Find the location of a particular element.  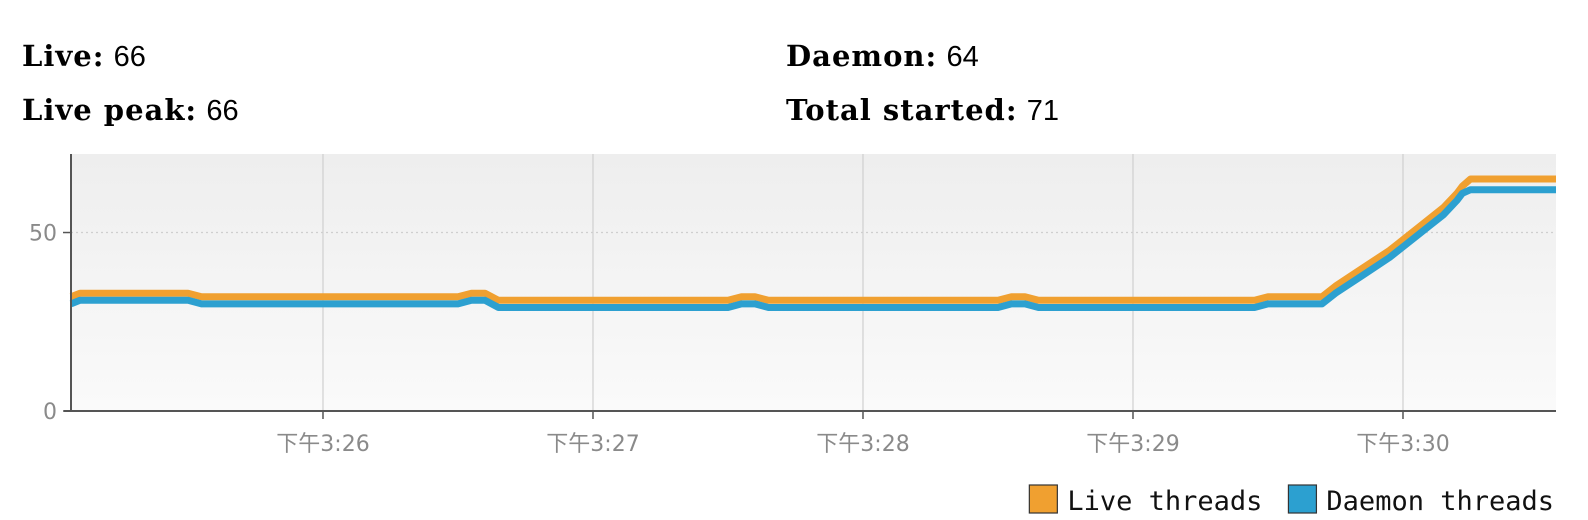

stat-live: Live: 66 is located at coordinates (84, 56).